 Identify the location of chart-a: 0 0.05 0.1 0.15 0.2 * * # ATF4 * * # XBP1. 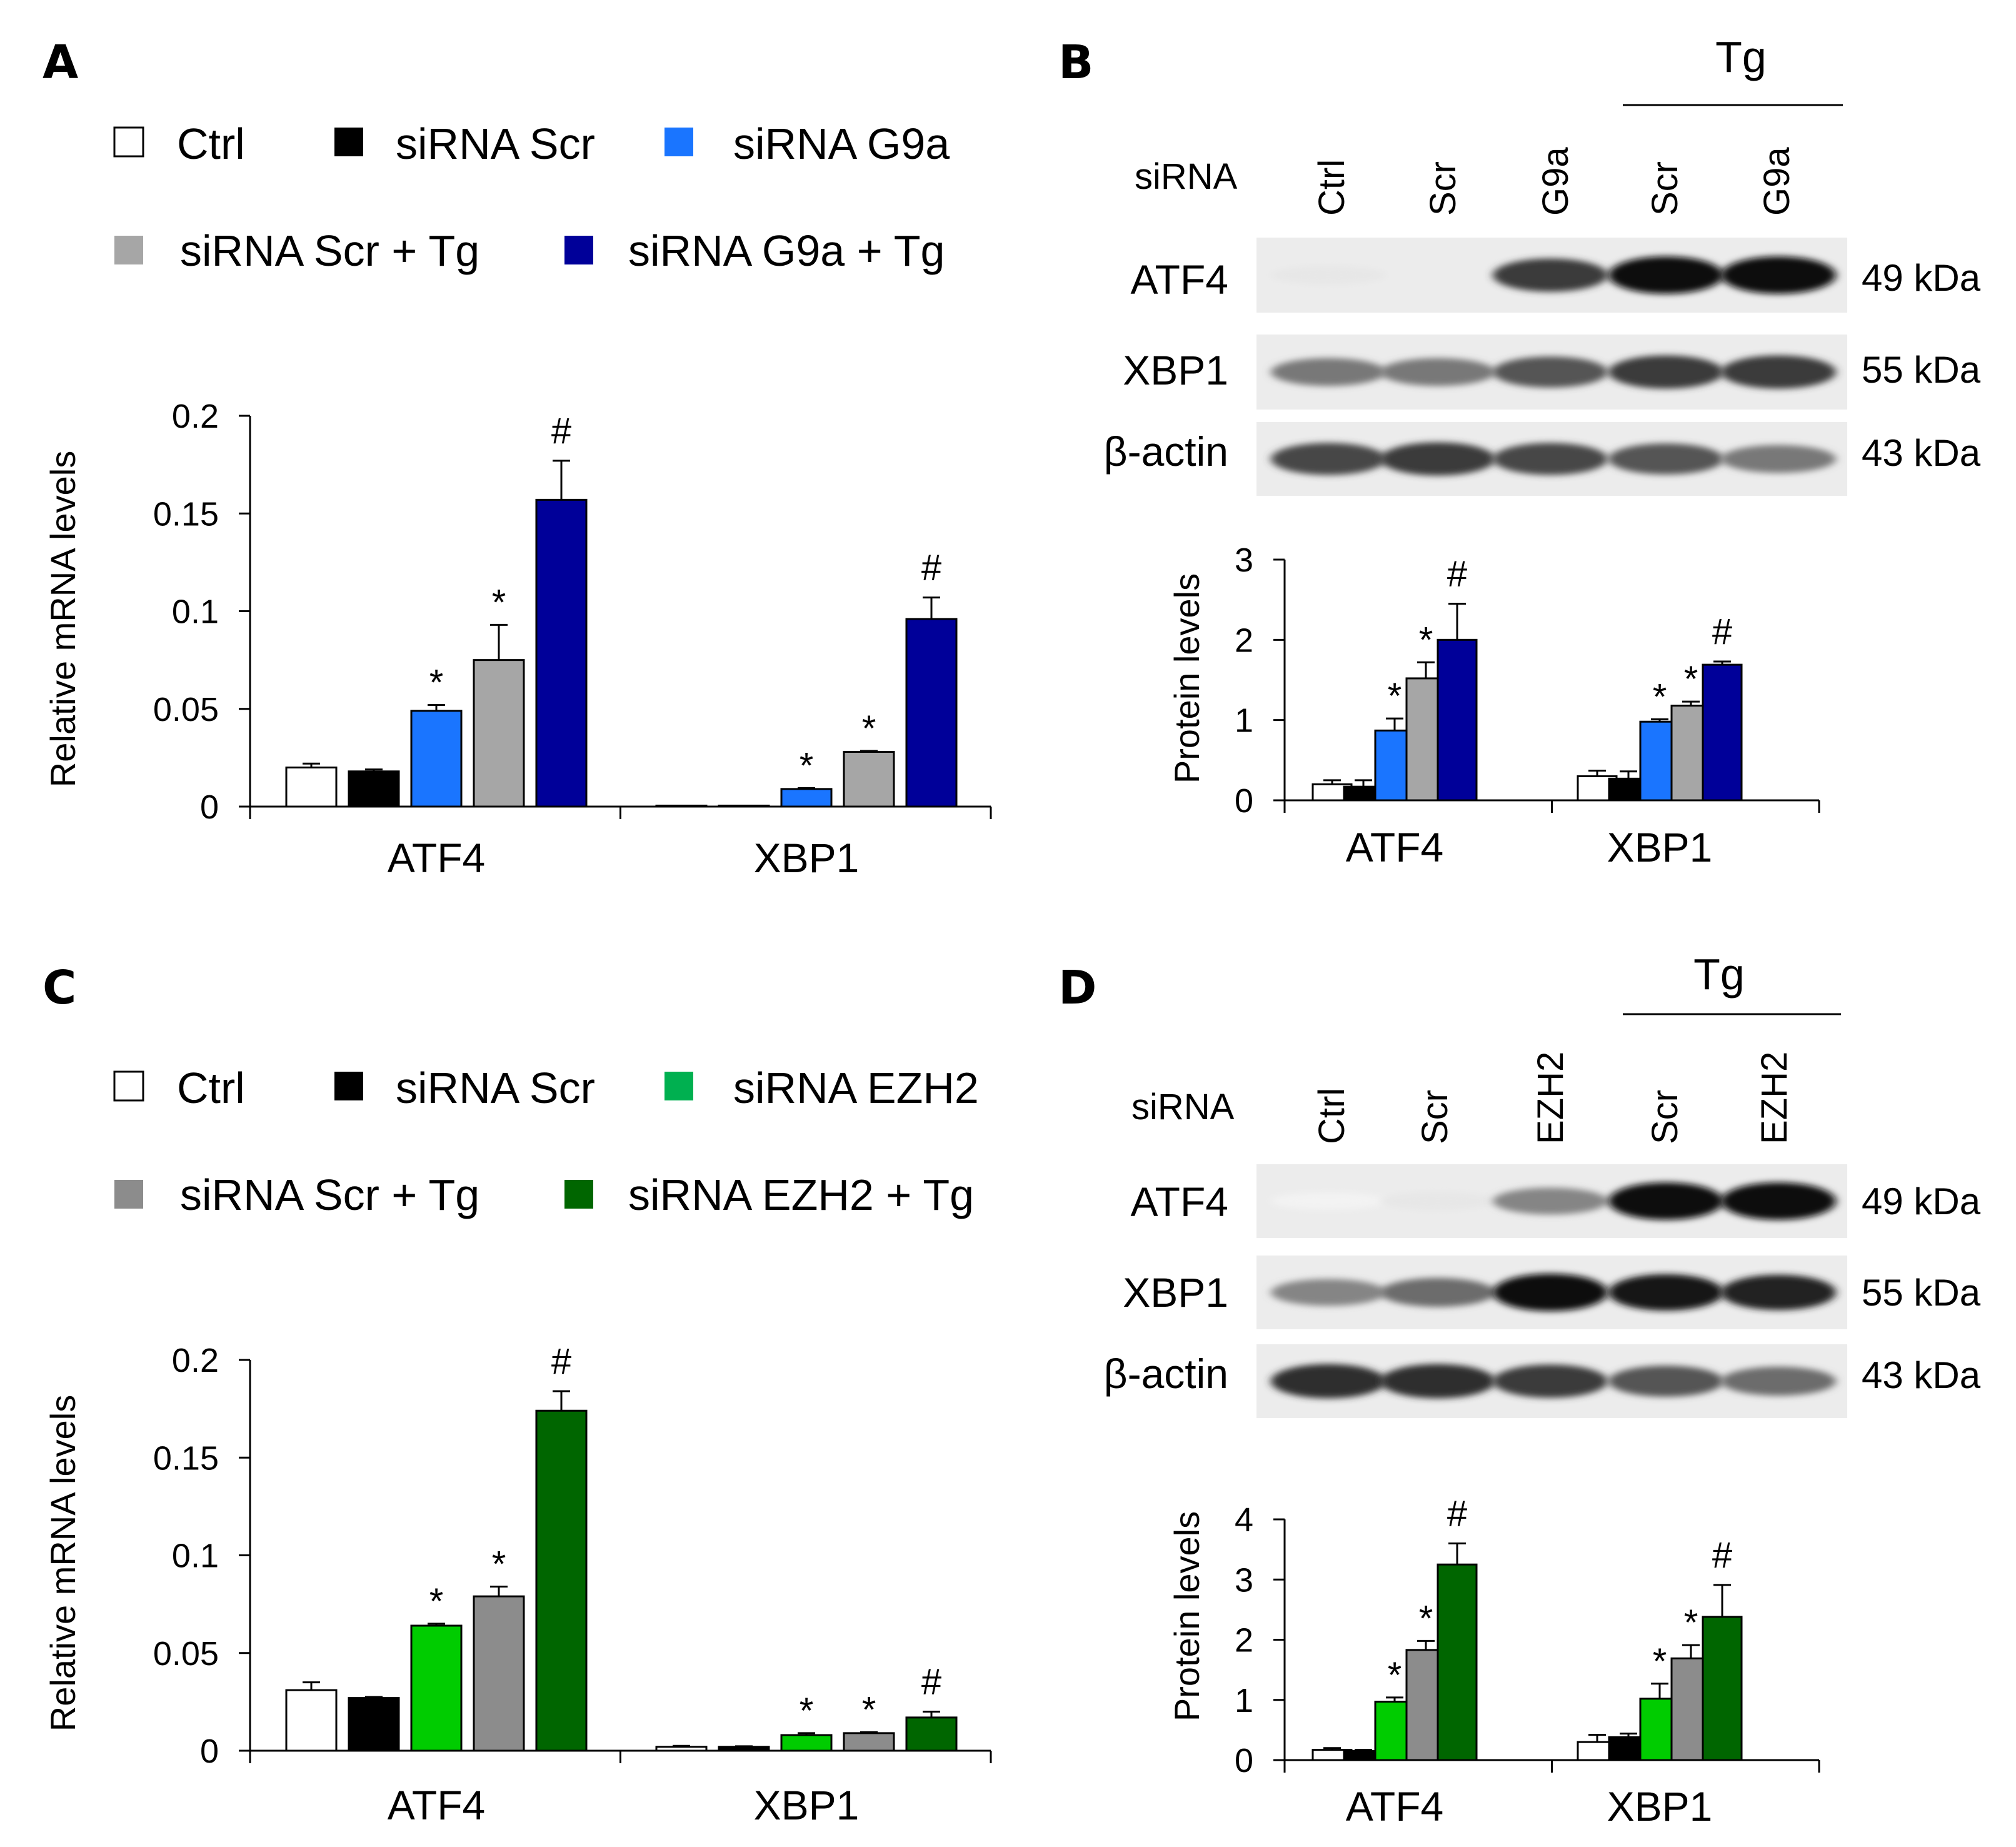
(572, 639).